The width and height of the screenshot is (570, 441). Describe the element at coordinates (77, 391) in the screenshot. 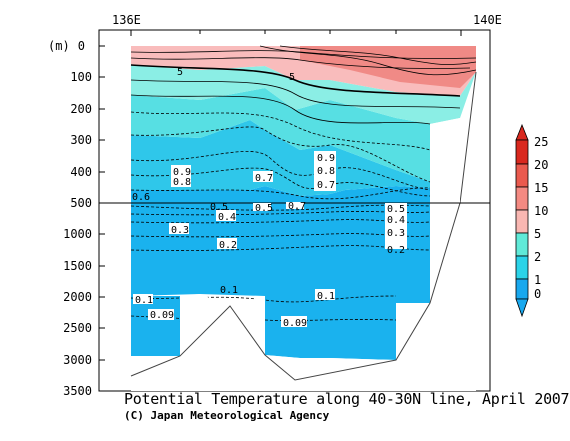

I see `y-tick-3500: 3500` at that location.